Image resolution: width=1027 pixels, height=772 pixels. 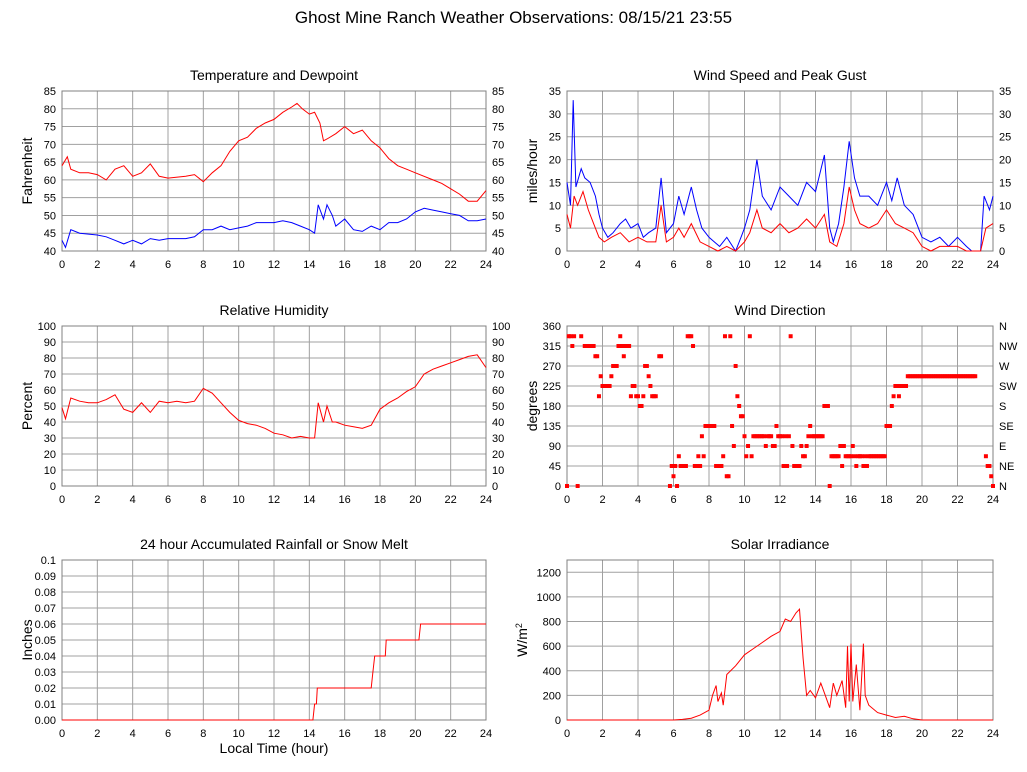 I want to click on y-tick-label: 100, so click(x=47, y=327).